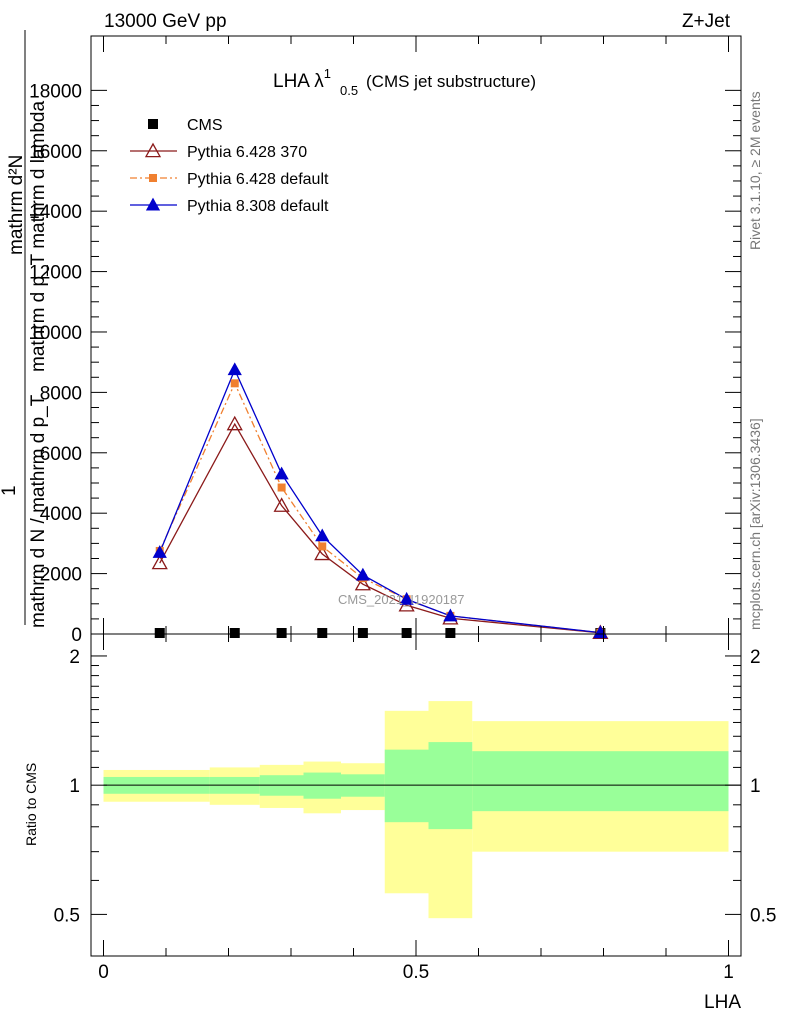 The width and height of the screenshot is (786, 1024). I want to click on ratio-ytick-label-right: 0.5, so click(763, 915).